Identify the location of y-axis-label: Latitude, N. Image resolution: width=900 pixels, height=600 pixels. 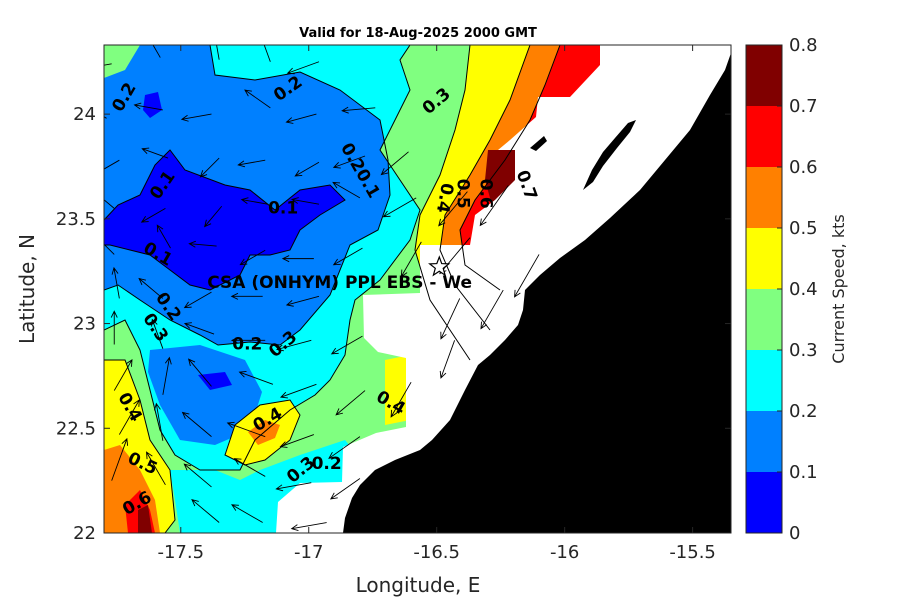
(27, 289).